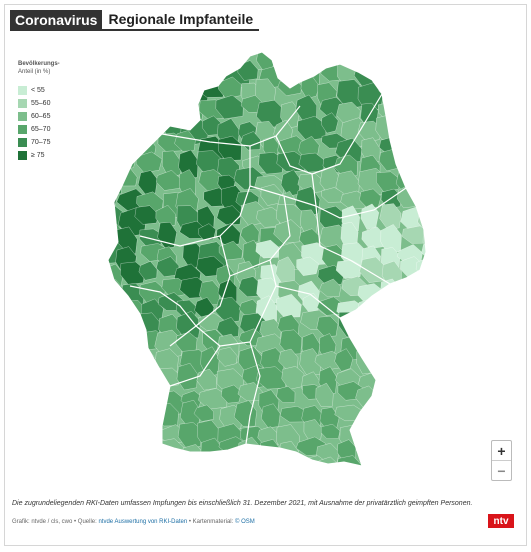 The width and height of the screenshot is (531, 552). I want to click on zoom-in-button: +, so click(501, 450).